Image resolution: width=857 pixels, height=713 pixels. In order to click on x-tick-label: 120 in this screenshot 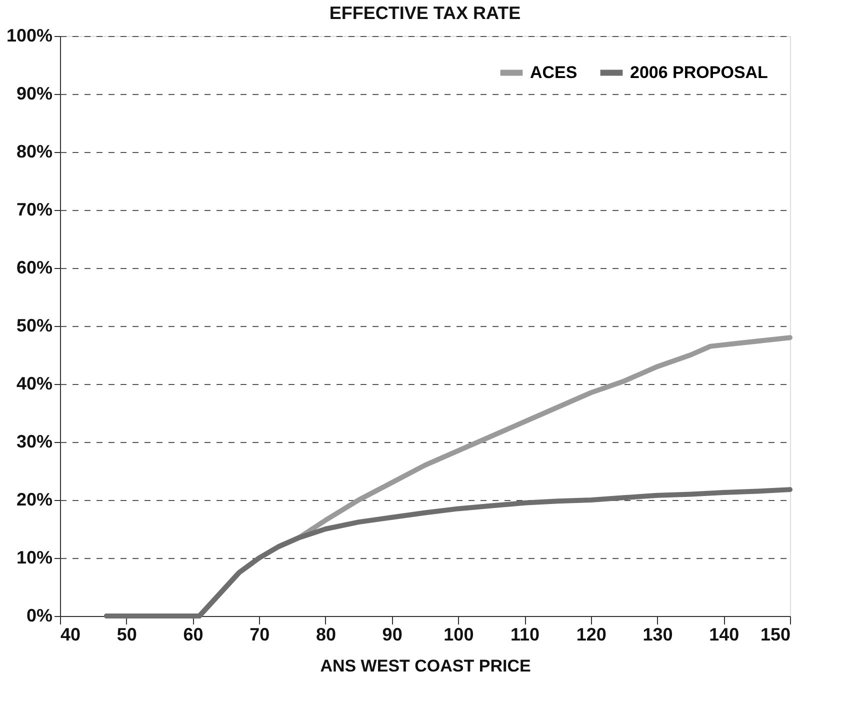, I will do `click(591, 634)`.